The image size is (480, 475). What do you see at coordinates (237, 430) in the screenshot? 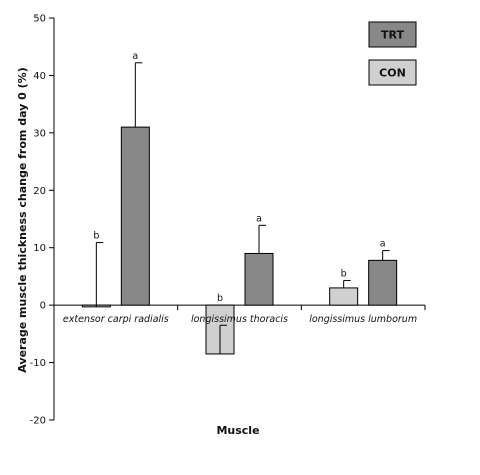
I see `x-axis-label: Muscle` at bounding box center [237, 430].